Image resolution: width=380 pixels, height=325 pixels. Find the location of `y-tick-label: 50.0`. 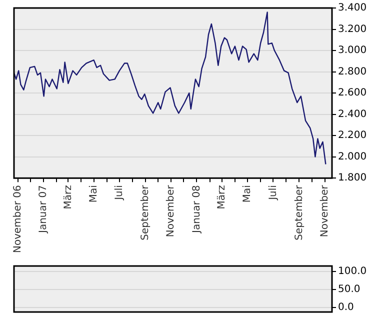

y-tick-label: 50.0 is located at coordinates (349, 290).